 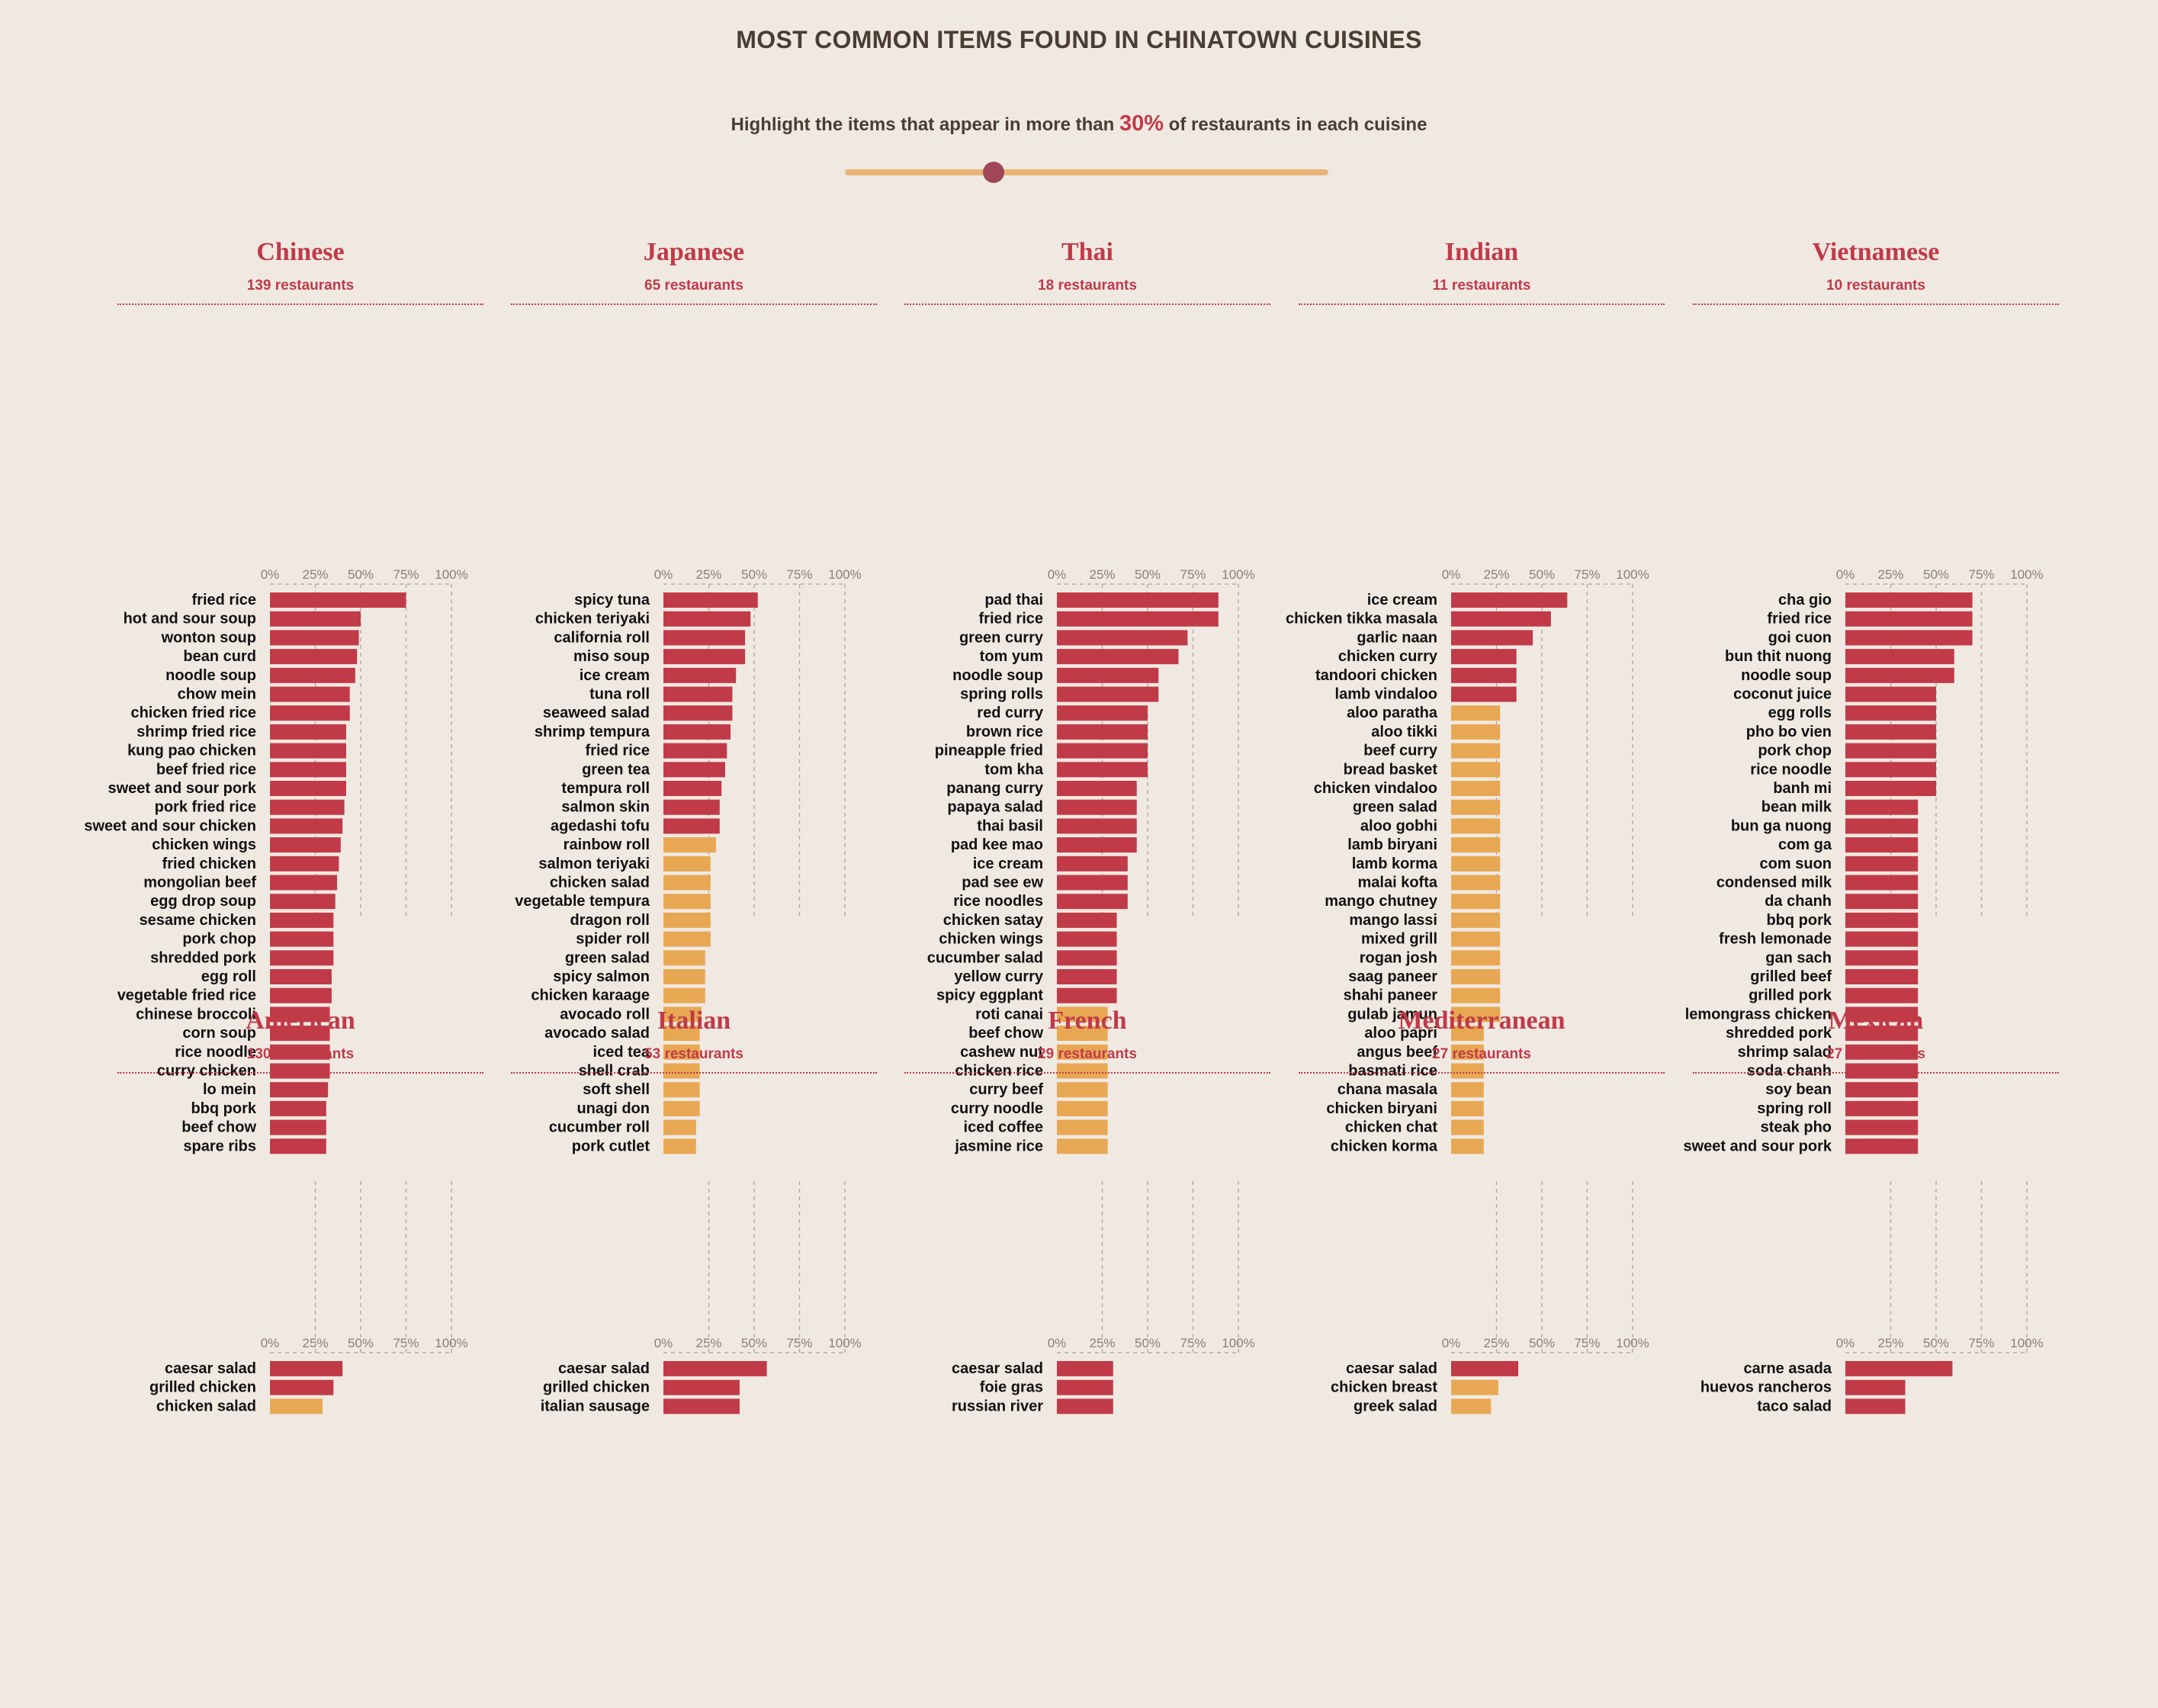 What do you see at coordinates (1086, 172) in the screenshot?
I see `threshold-slider-track` at bounding box center [1086, 172].